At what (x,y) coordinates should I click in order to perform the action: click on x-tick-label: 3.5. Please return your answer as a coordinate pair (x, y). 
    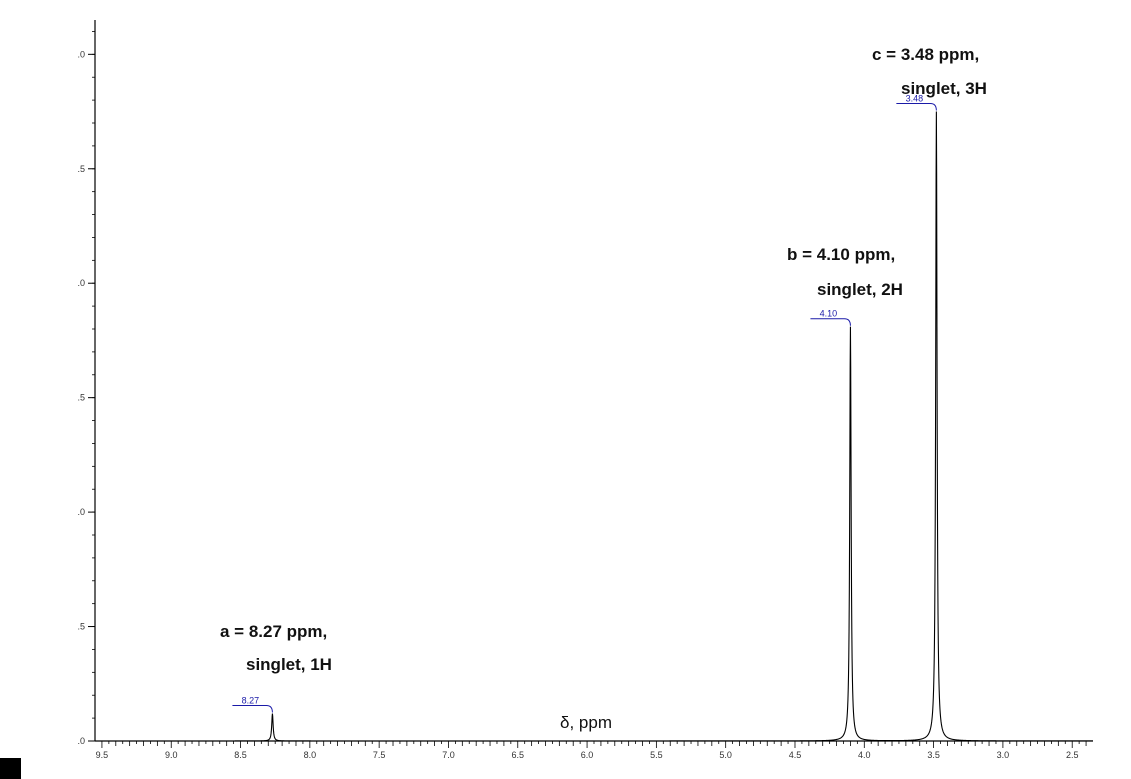
    Looking at the image, I should click on (933, 755).